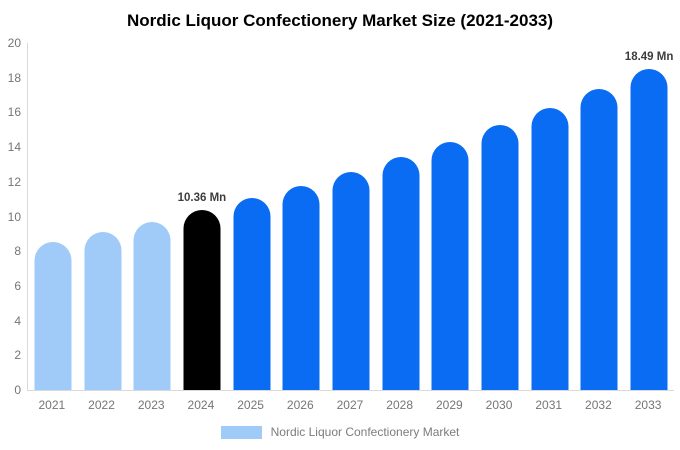 This screenshot has height=450, width=680. Describe the element at coordinates (649, 56) in the screenshot. I see `data-label-2033: 18.49 Mn` at that location.